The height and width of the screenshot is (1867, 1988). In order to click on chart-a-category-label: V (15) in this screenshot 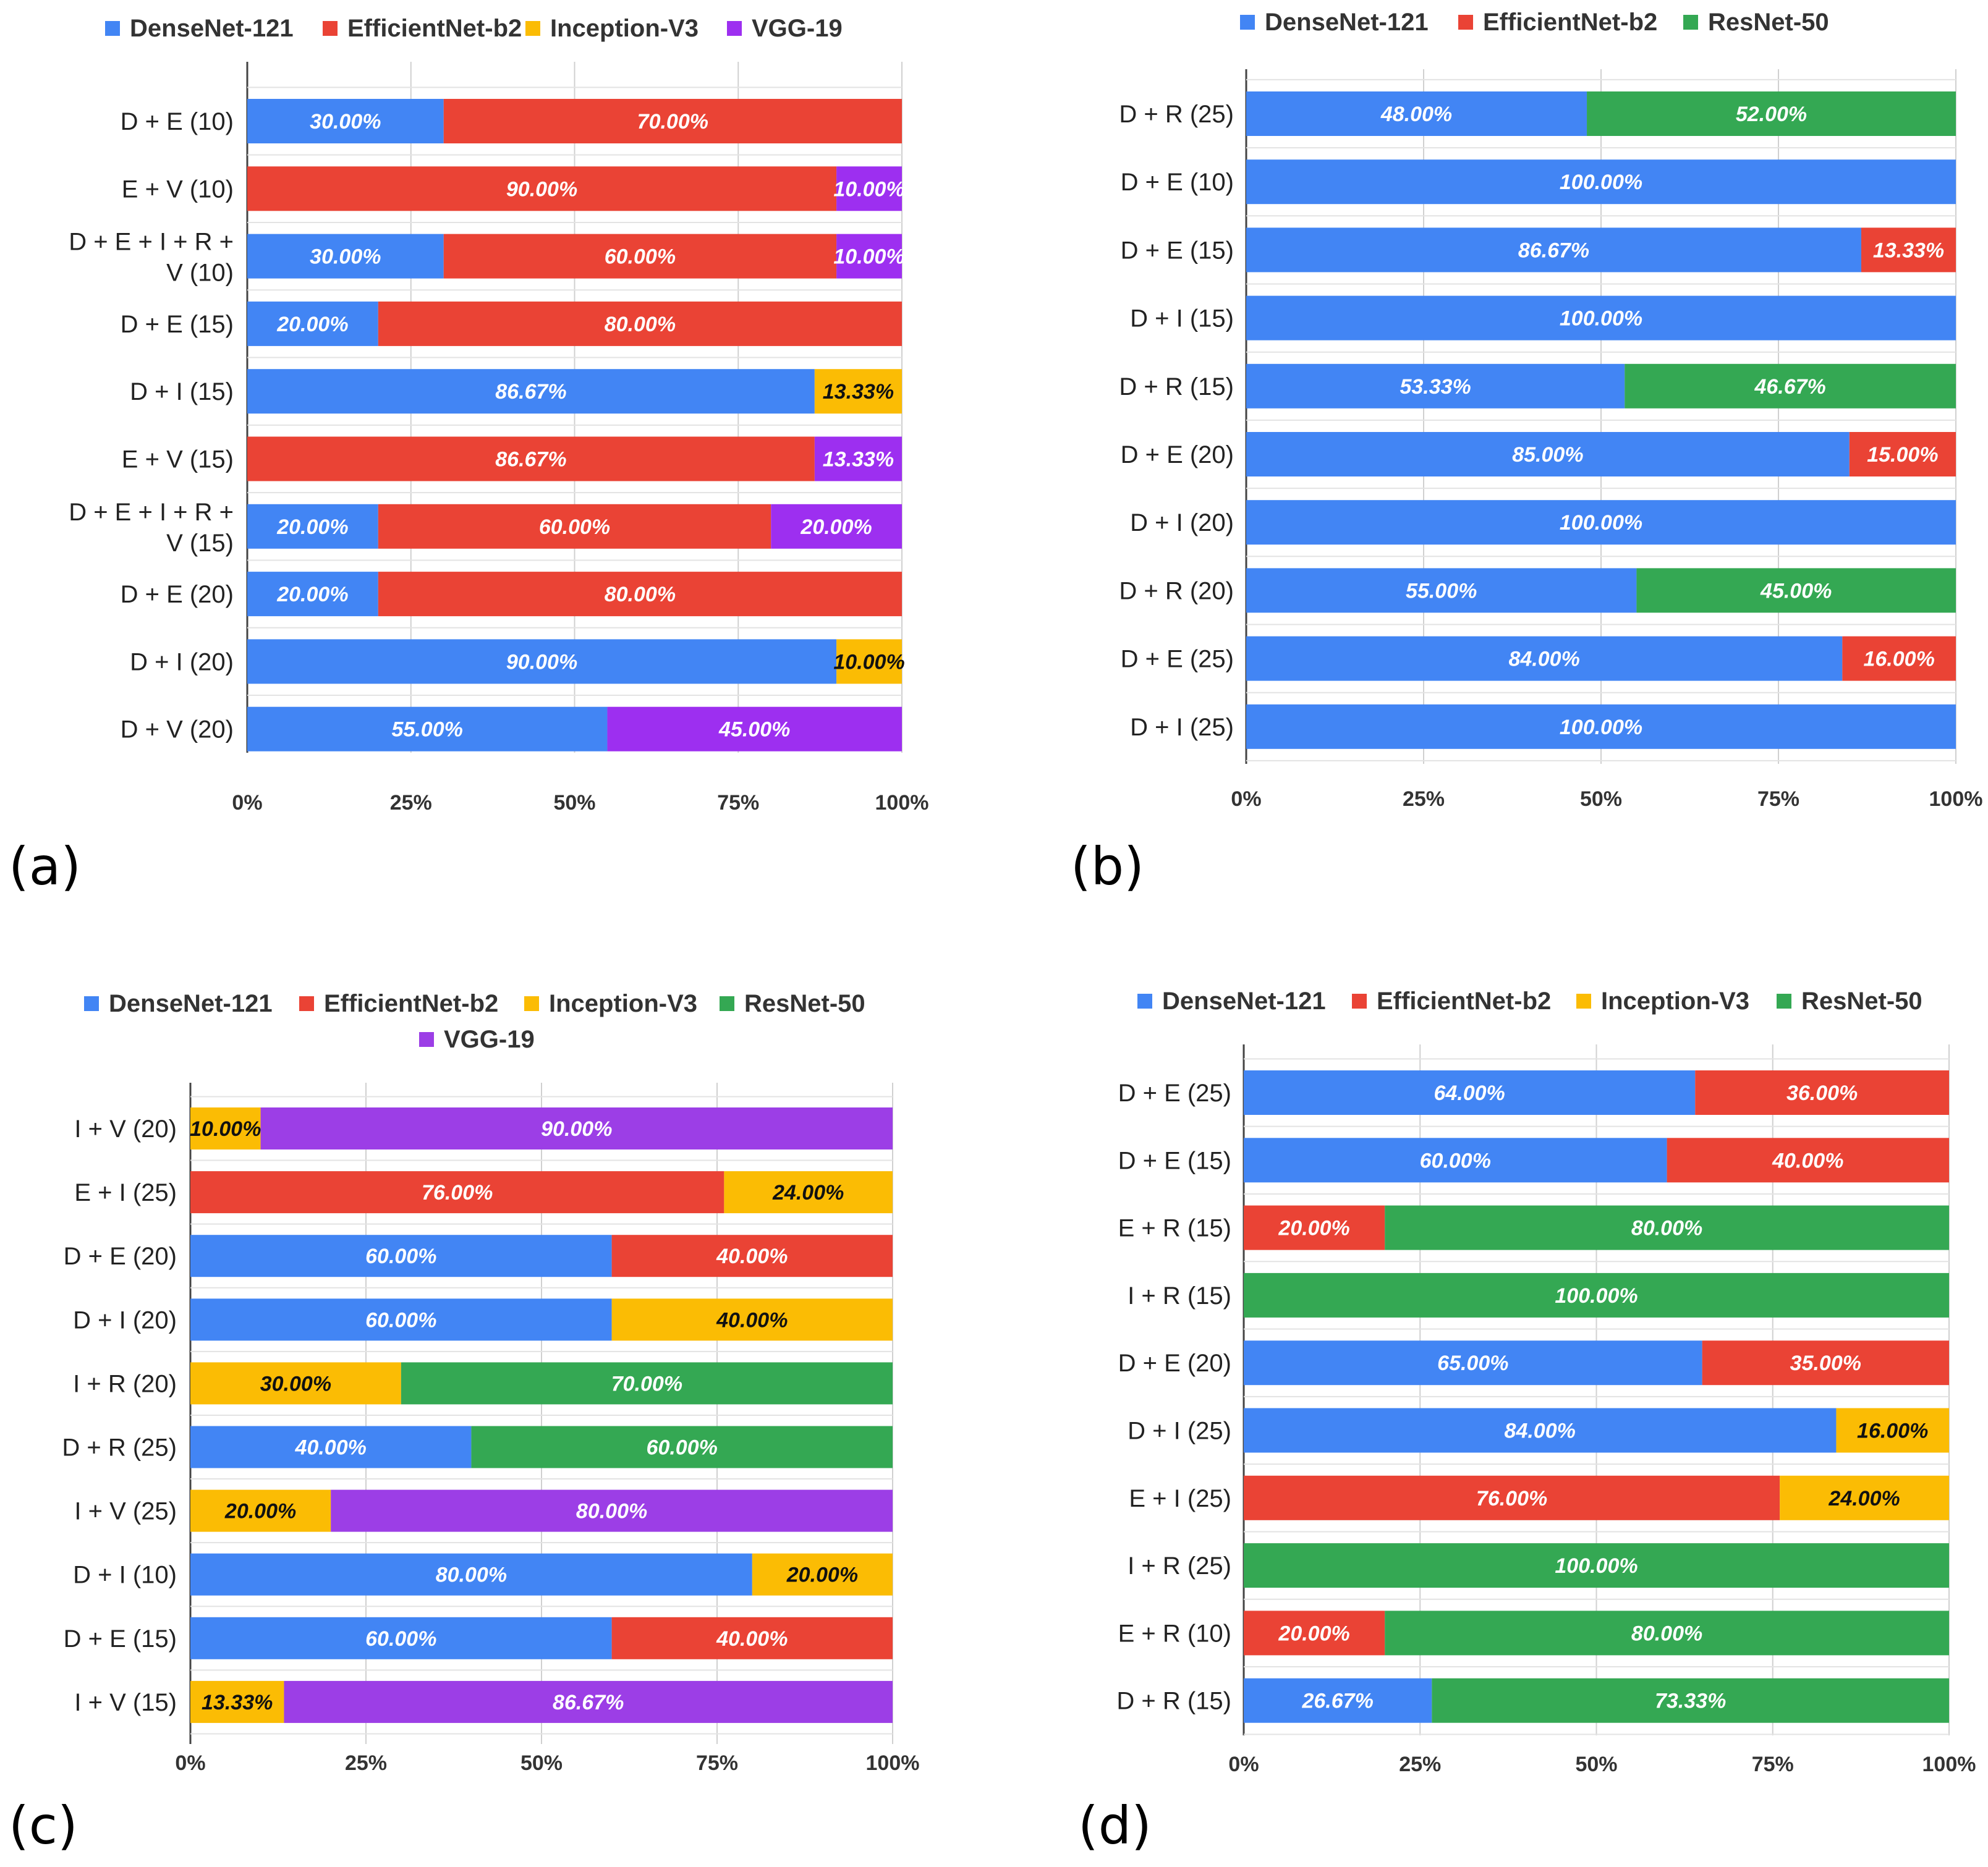, I will do `click(200, 543)`.